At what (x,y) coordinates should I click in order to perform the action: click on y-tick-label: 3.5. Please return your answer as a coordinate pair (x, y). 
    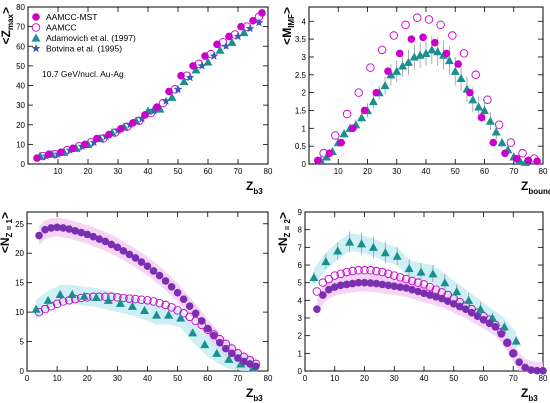
    Looking at the image, I should click on (301, 39).